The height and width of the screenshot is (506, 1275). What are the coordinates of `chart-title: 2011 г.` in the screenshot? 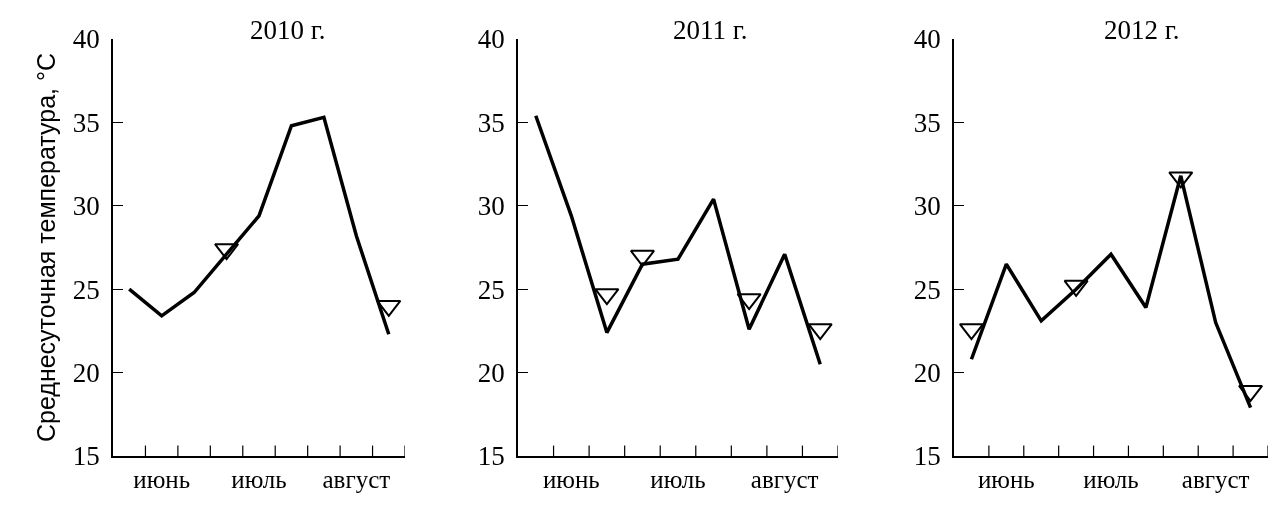 It's located at (710, 30).